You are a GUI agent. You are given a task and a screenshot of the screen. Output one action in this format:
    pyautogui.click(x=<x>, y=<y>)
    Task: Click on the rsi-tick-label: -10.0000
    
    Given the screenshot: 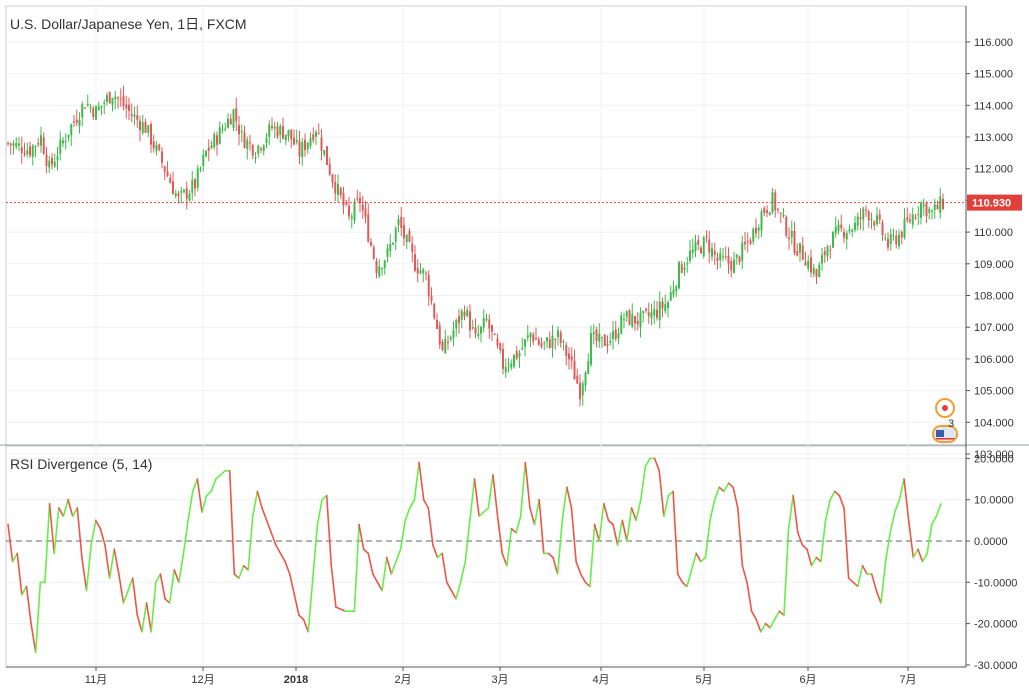 What is the action you would take?
    pyautogui.click(x=995, y=583)
    